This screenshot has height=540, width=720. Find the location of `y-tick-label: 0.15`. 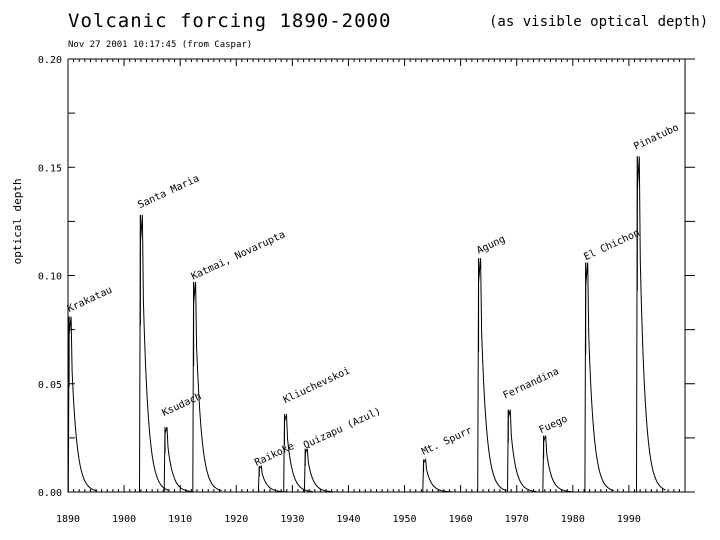

y-tick-label: 0.15 is located at coordinates (50, 168).